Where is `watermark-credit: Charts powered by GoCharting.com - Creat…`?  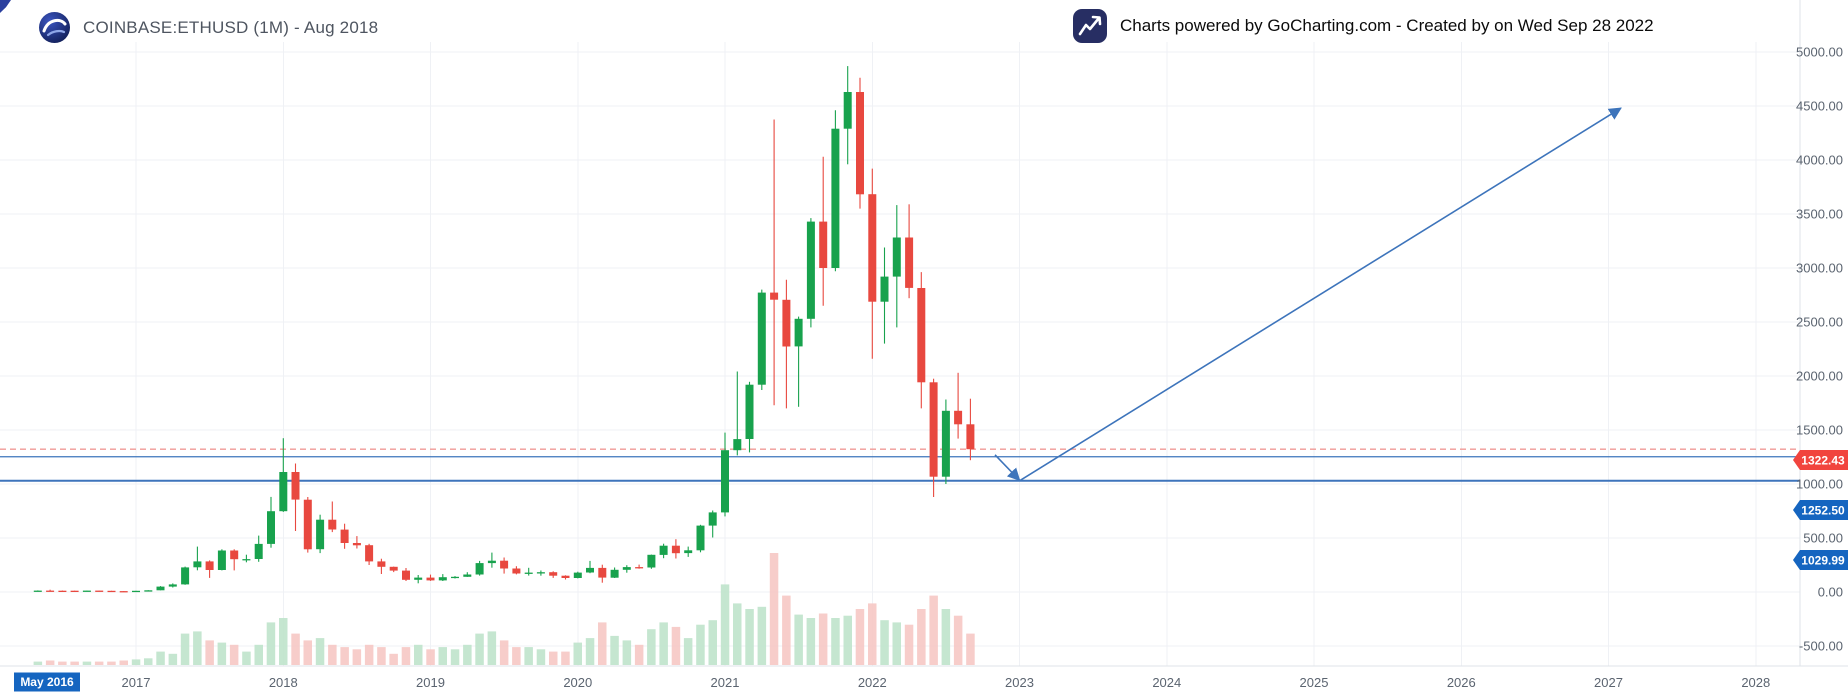 watermark-credit: Charts powered by GoCharting.com - Creat… is located at coordinates (1363, 26).